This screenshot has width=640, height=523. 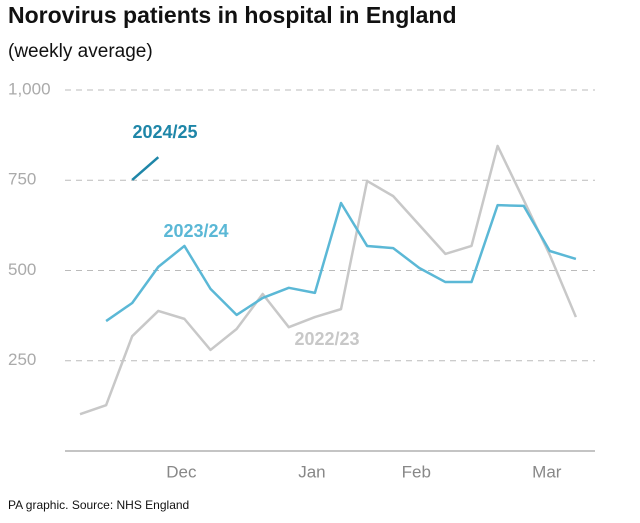 What do you see at coordinates (80, 51) in the screenshot?
I see `chart-subtitle: (weekly average)` at bounding box center [80, 51].